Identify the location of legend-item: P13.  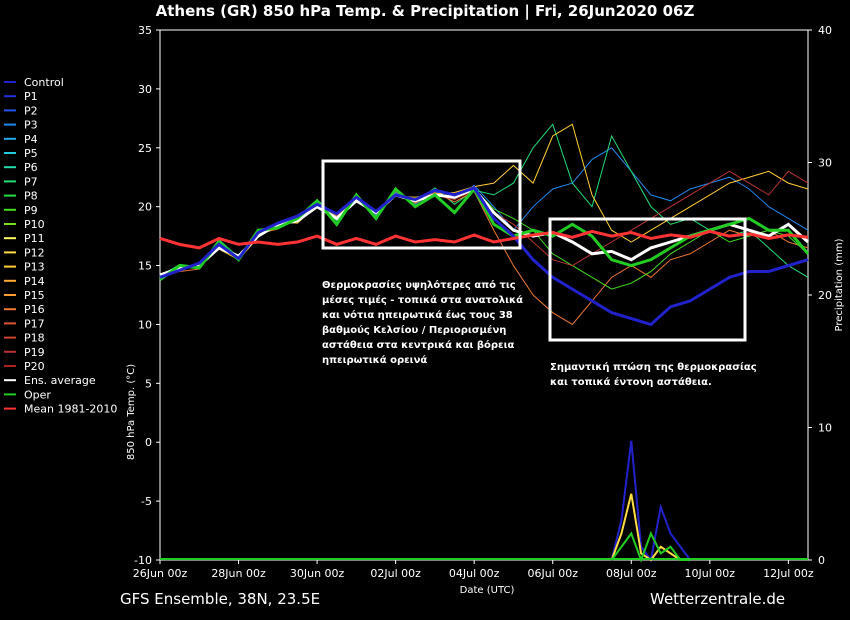
(34, 267).